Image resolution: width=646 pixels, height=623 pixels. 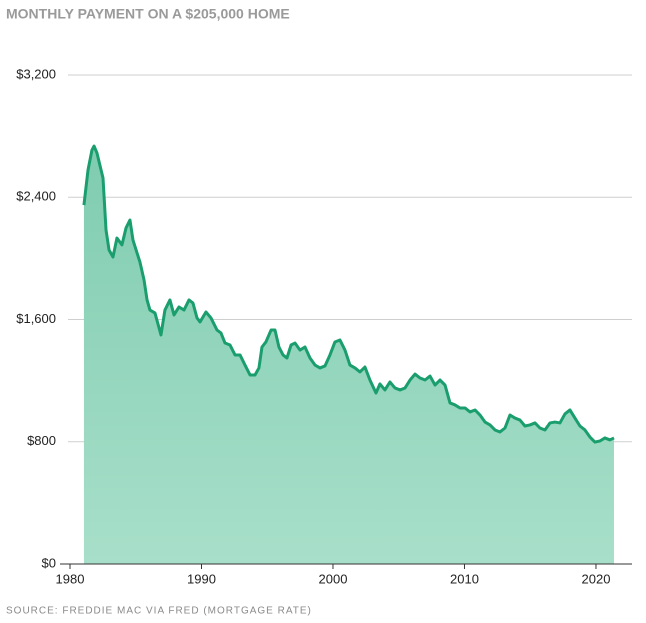 What do you see at coordinates (333, 578) in the screenshot?
I see `x-tick-label: 2000` at bounding box center [333, 578].